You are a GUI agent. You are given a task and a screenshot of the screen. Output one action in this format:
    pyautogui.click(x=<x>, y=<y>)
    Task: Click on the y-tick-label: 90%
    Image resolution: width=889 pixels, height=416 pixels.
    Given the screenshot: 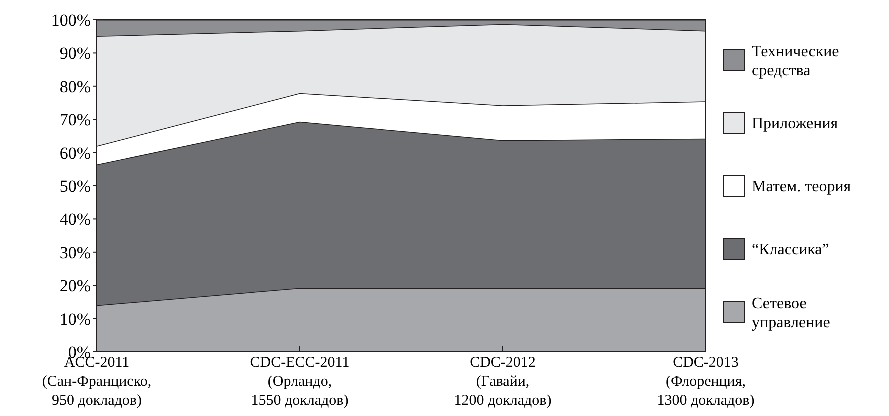 What is the action you would take?
    pyautogui.click(x=75, y=54)
    